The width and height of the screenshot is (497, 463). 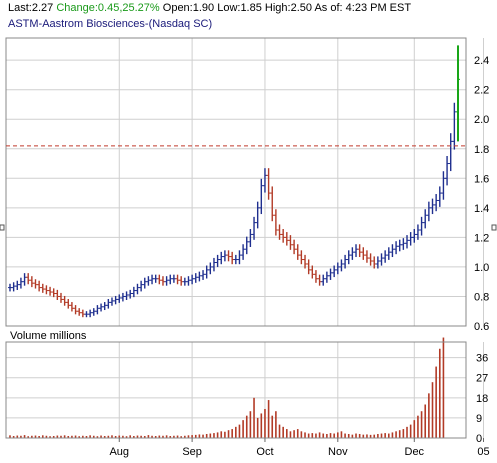 What do you see at coordinates (239, 8) in the screenshot?
I see `low-price: Low:1.85` at bounding box center [239, 8].